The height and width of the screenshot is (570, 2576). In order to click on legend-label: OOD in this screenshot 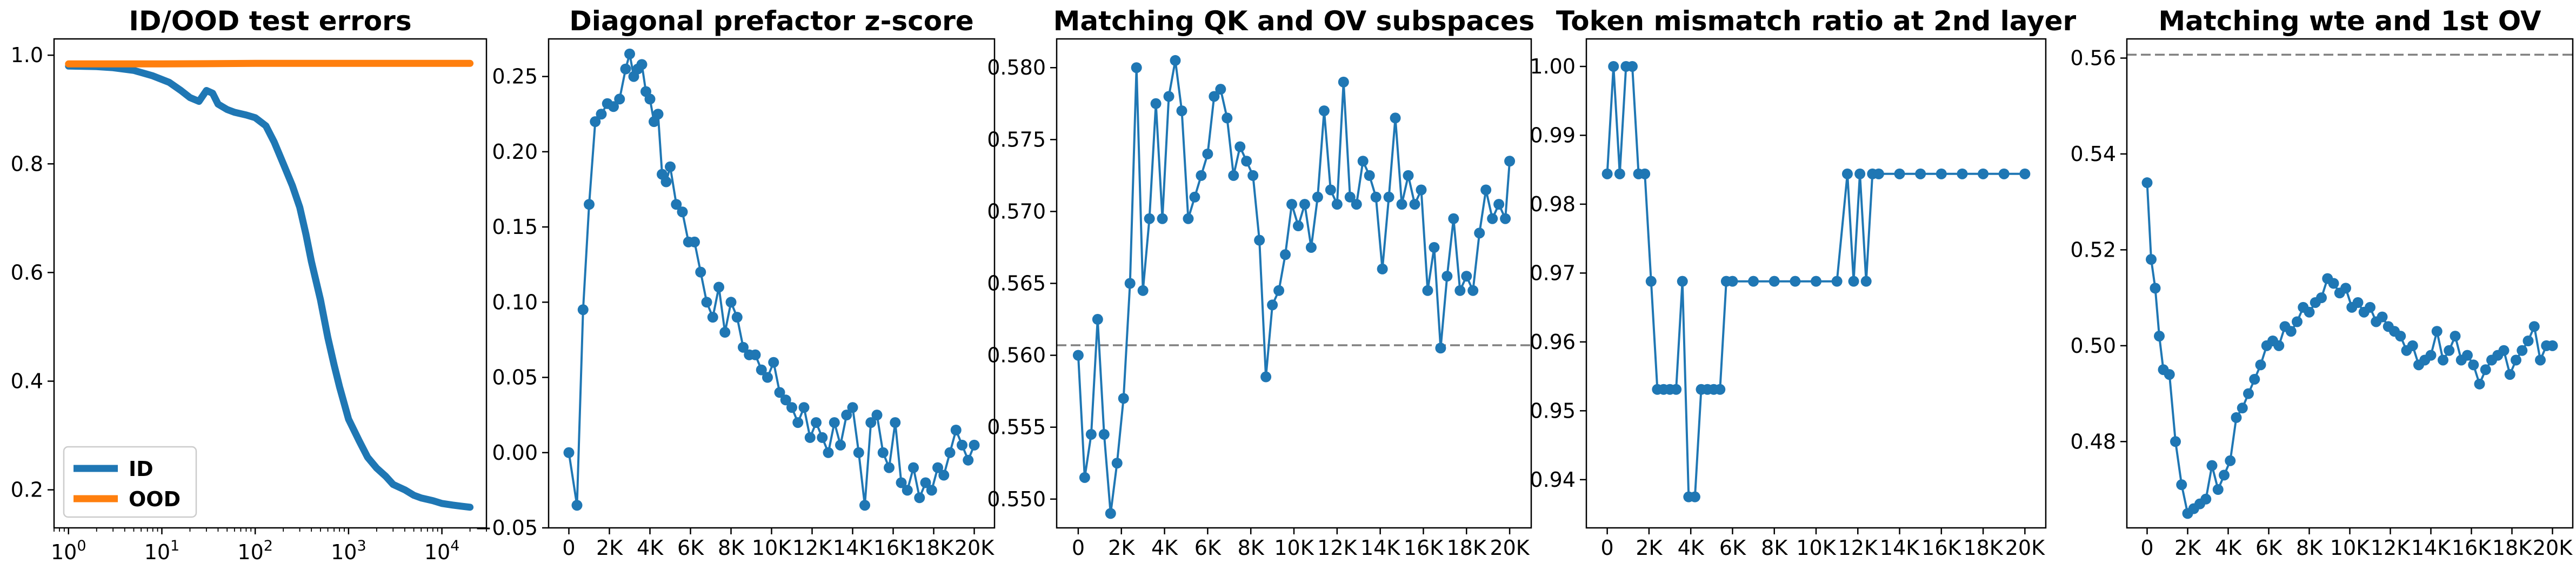, I will do `click(155, 499)`.